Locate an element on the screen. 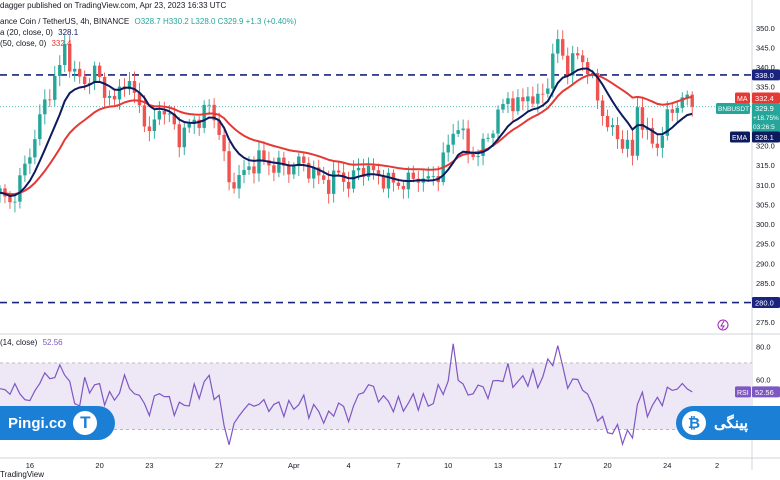 The image size is (780, 480). rsi-legend-label: (14, close) is located at coordinates (19, 342).